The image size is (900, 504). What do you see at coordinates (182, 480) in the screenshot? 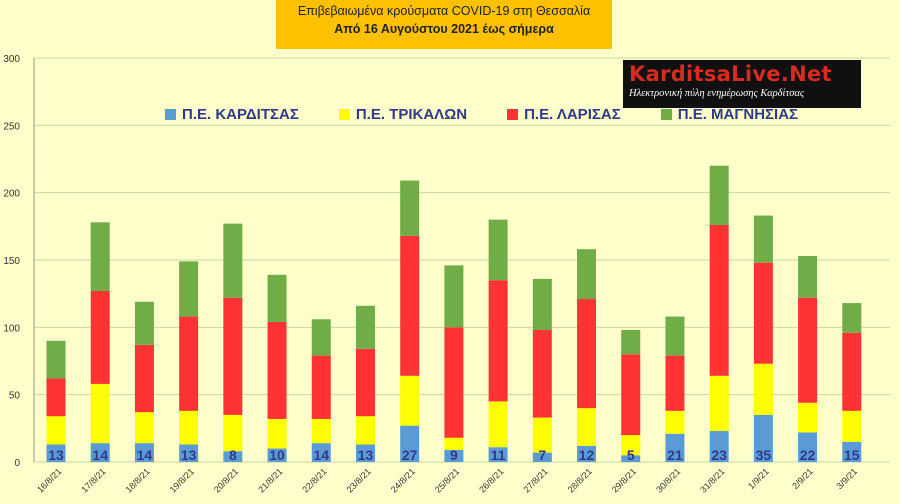
I see `x-tick-label: 19/8/21` at bounding box center [182, 480].